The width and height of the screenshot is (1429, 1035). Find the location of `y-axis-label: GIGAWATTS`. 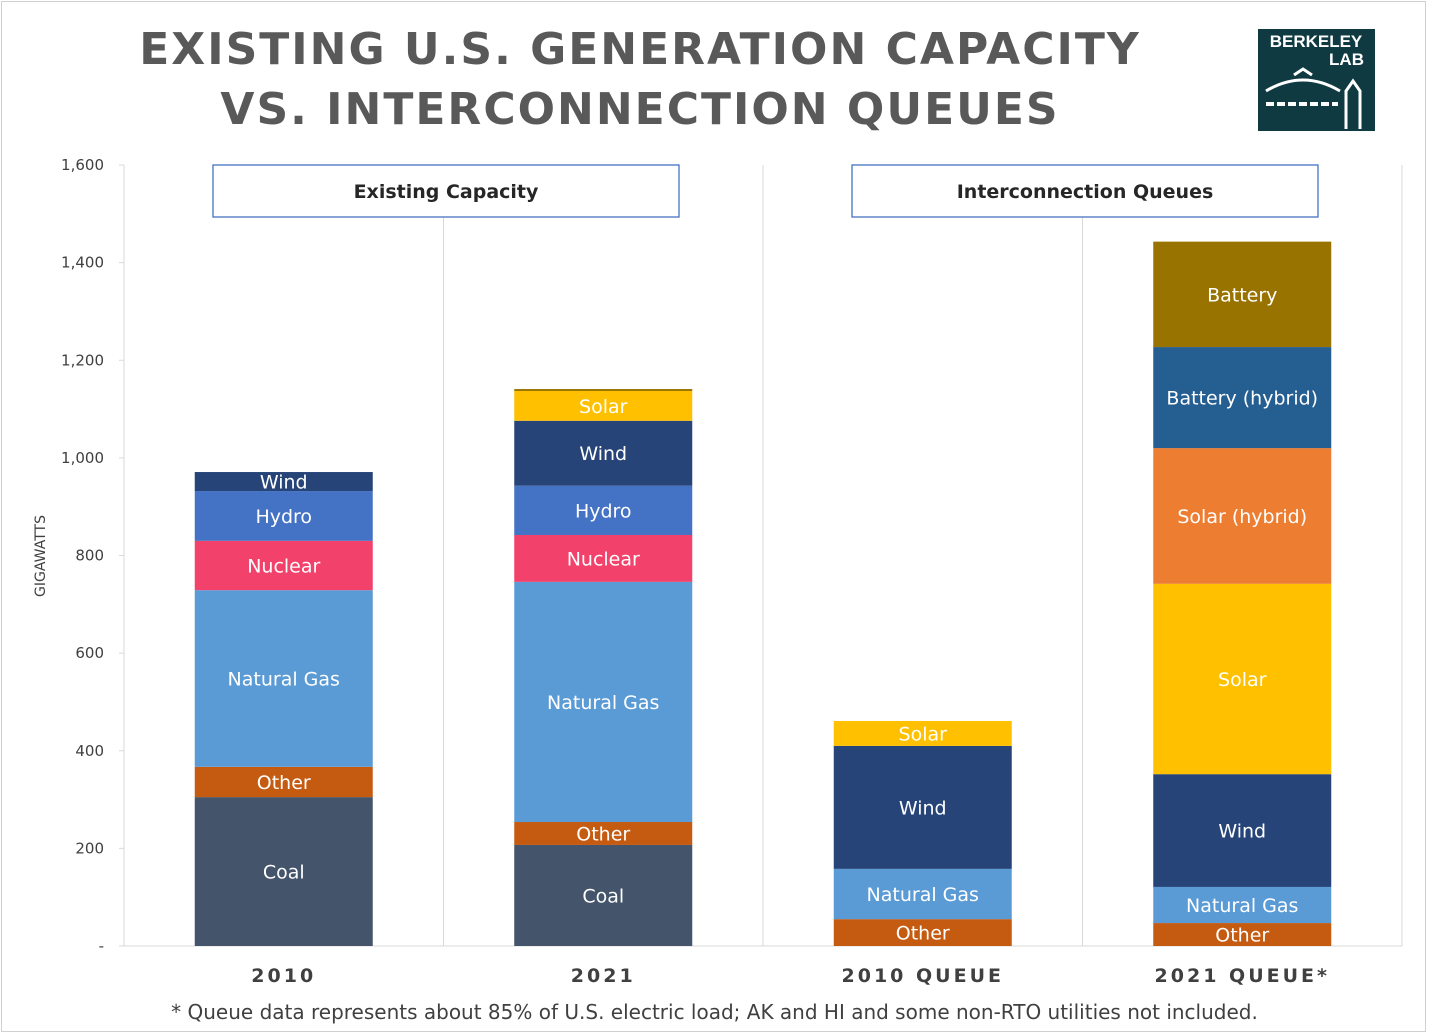

y-axis-label: GIGAWATTS is located at coordinates (41, 556).